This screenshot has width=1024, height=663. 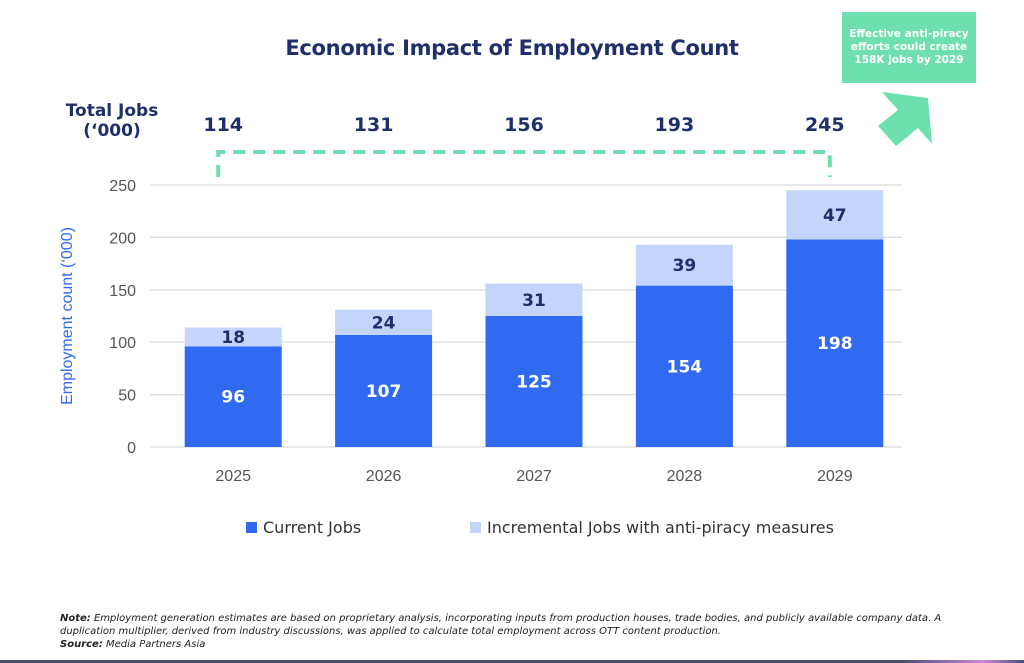 I want to click on bar-data-label: 24, so click(x=384, y=323).